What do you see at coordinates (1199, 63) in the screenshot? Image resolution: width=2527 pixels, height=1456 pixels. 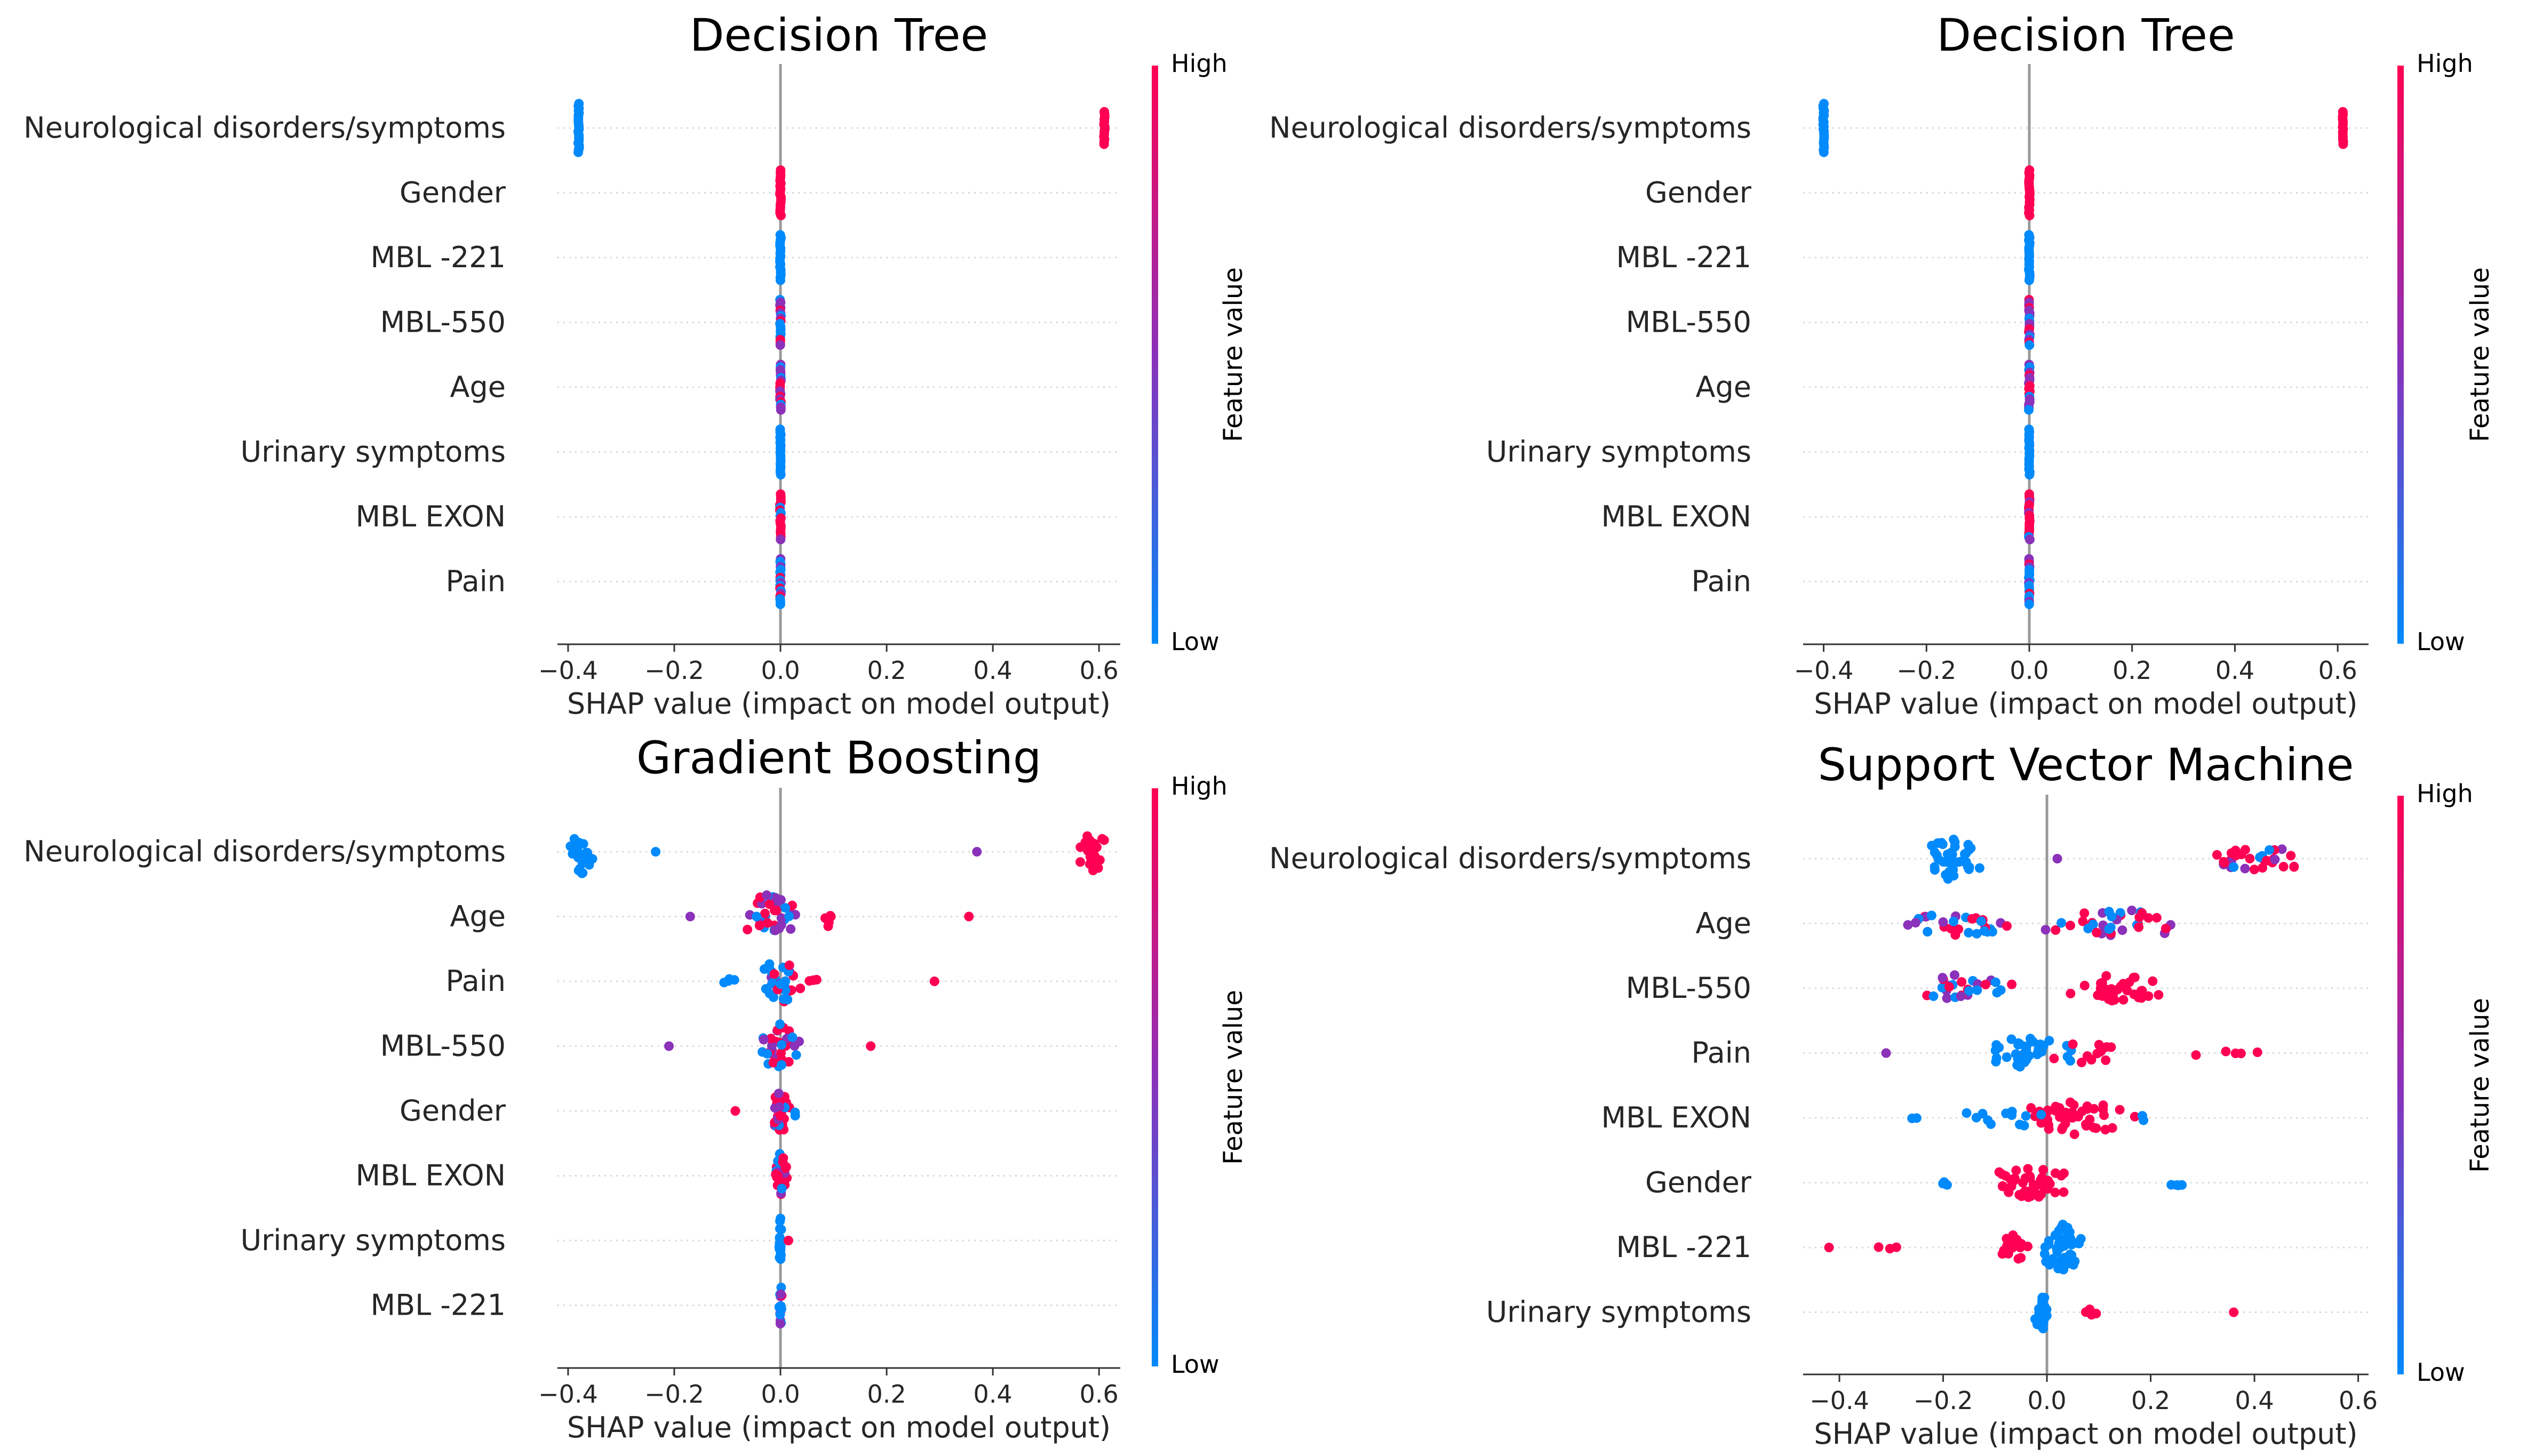 I see `colorbar-high-label: High` at bounding box center [1199, 63].